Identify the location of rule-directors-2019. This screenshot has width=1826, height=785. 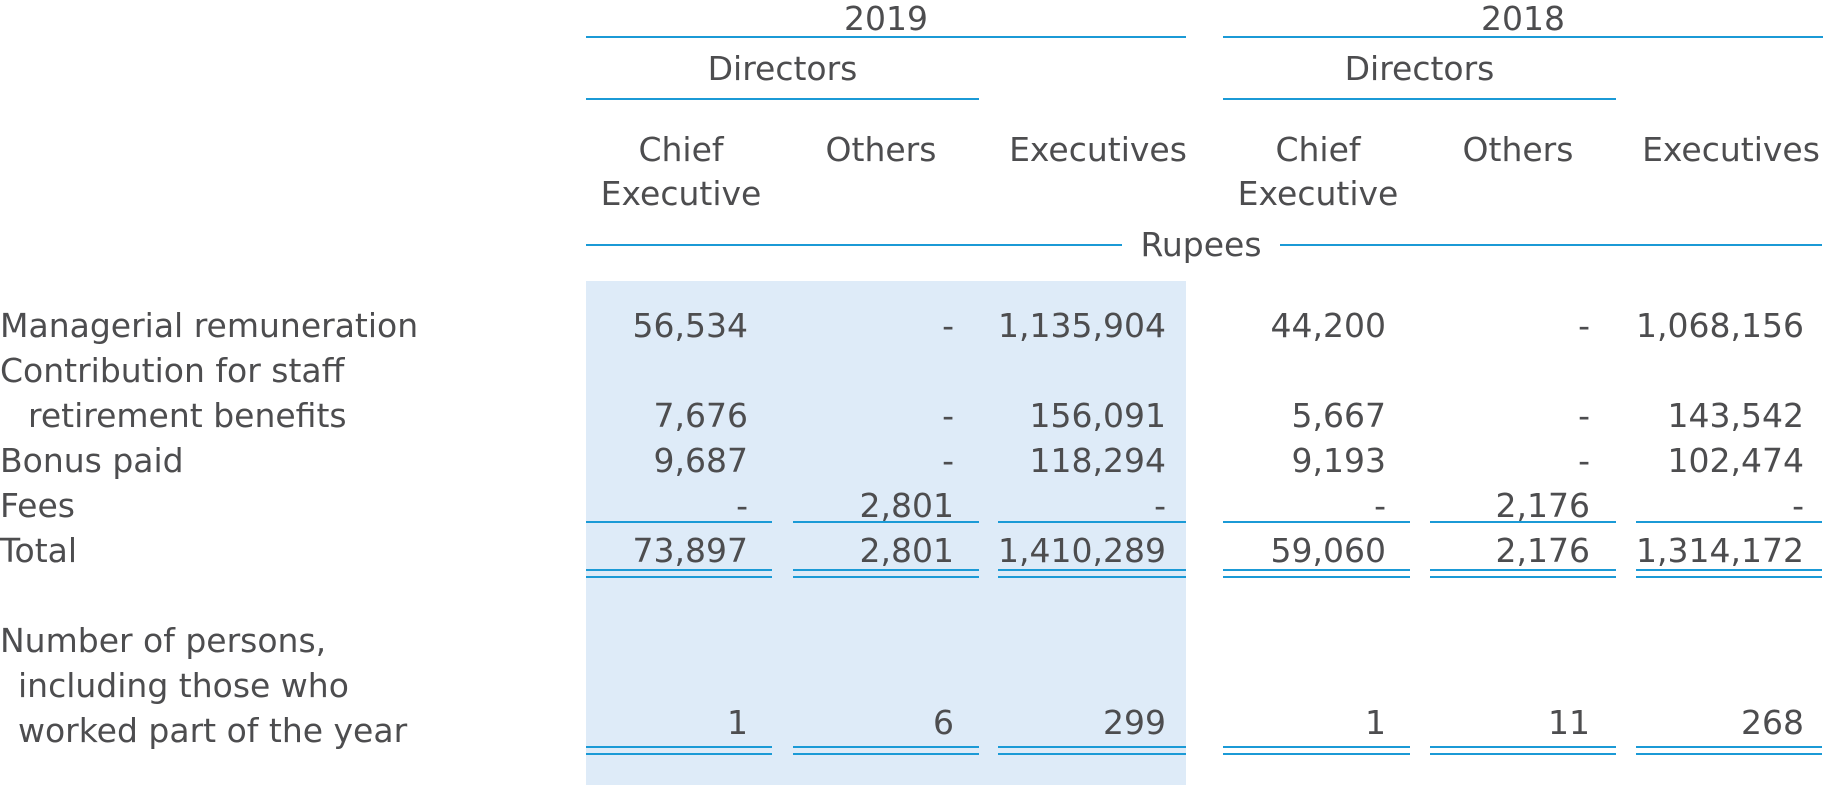
(782, 99).